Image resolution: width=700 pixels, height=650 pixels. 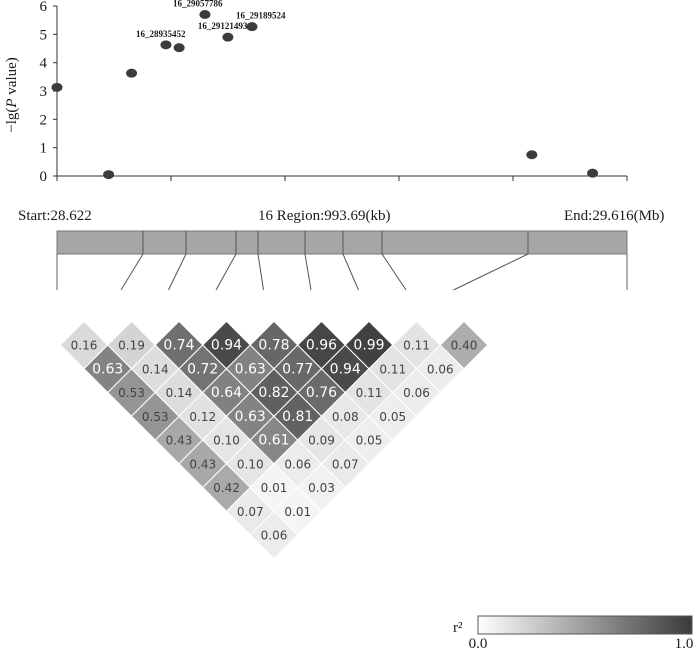 I want to click on ld-cell-value: 0.64, so click(x=226, y=393).